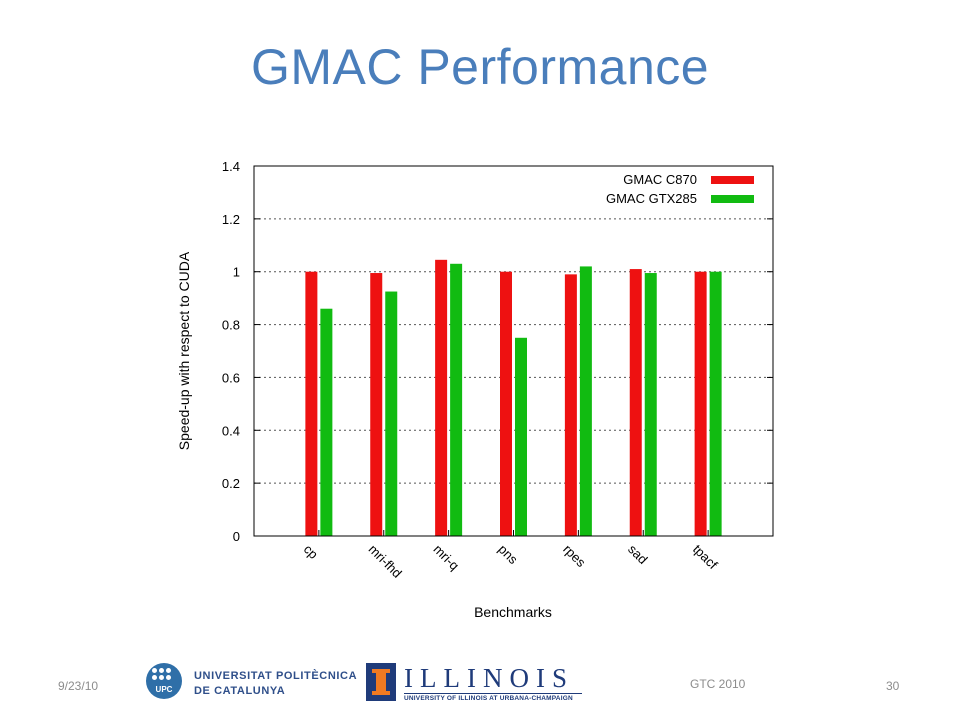 The width and height of the screenshot is (960, 720). What do you see at coordinates (184, 350) in the screenshot?
I see `y-axis-label: Speed-up with respect to CUDA` at bounding box center [184, 350].